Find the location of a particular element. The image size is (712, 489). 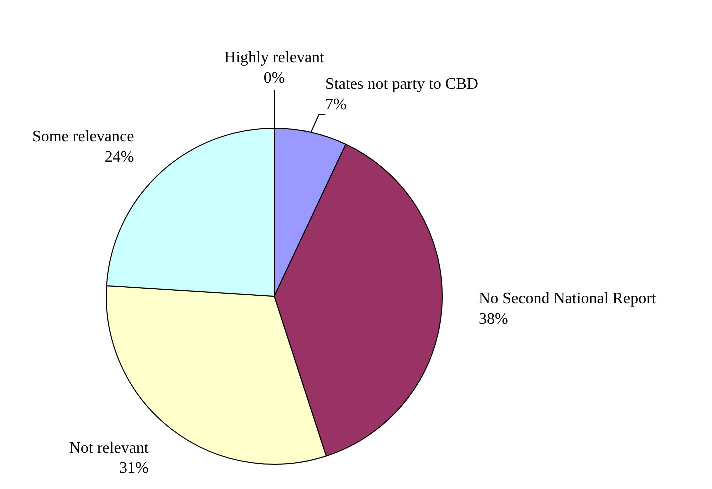

slice-label: Some relevance is located at coordinates (83, 137).